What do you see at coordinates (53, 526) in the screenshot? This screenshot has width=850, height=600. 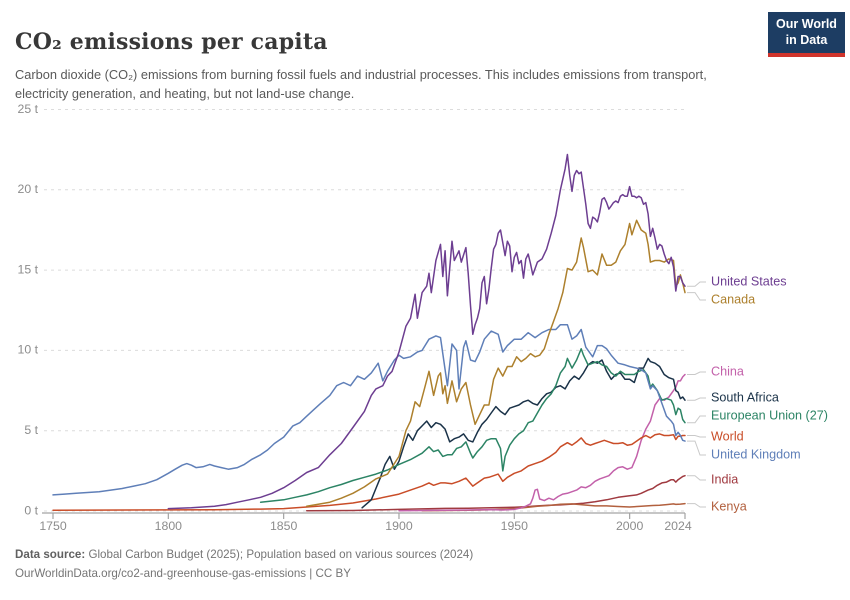 I see `x-tick-label-1750: 1750` at bounding box center [53, 526].